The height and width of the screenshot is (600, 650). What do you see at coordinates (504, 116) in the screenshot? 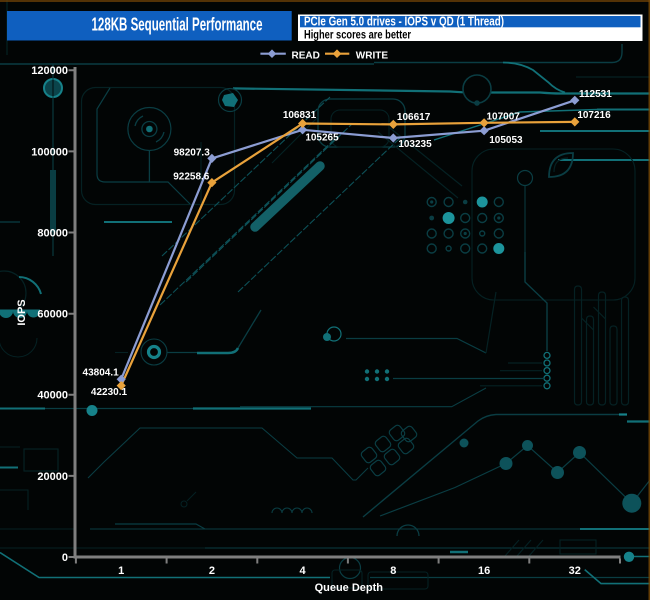
I see `svg-text: 107007` at bounding box center [504, 116].